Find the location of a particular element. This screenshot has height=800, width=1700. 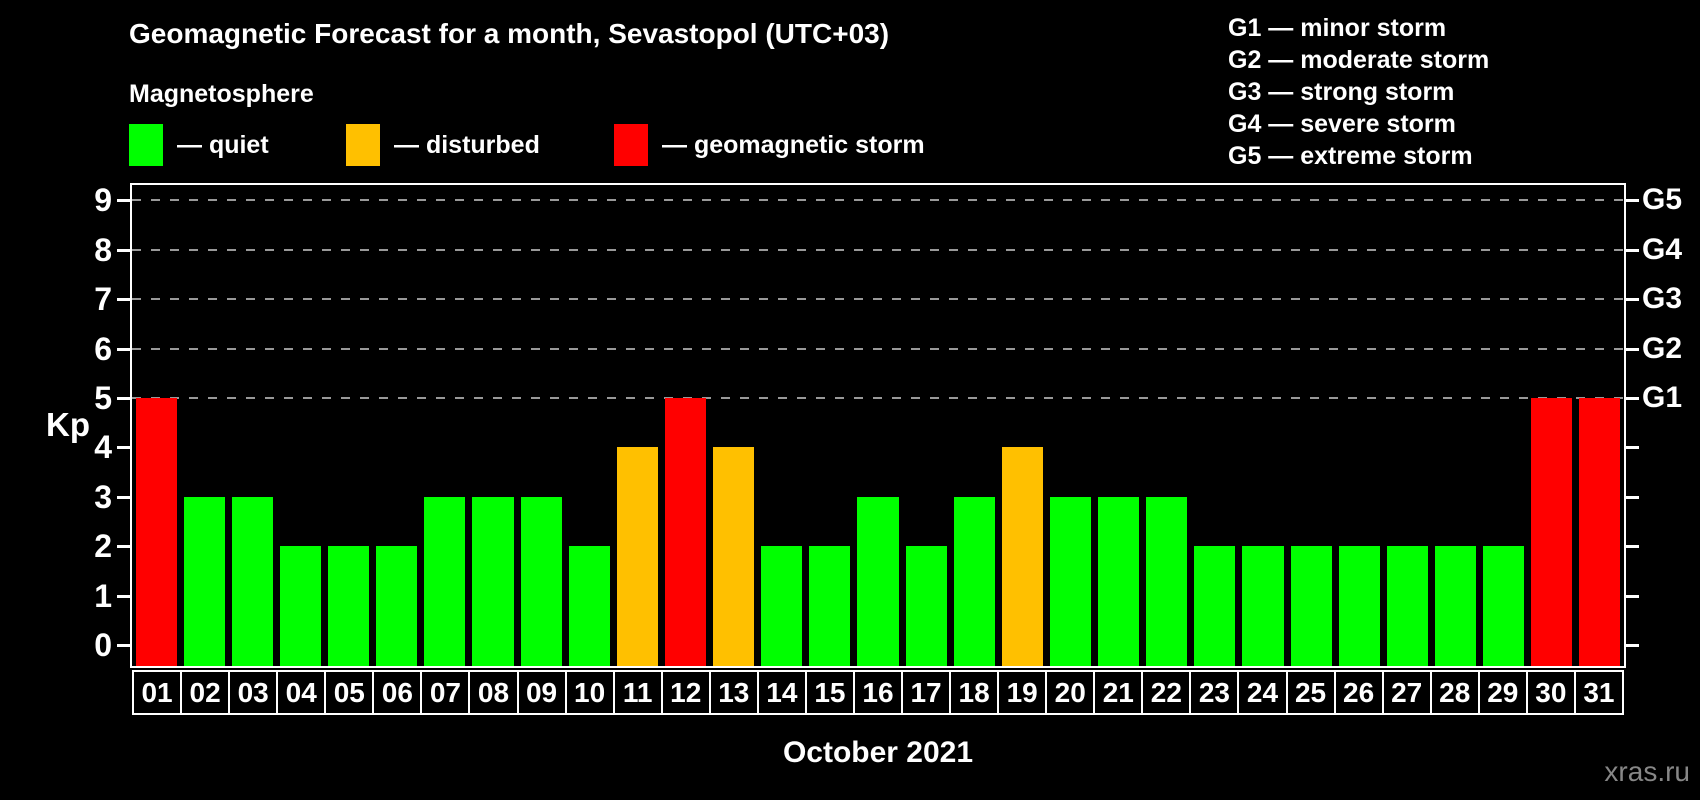

y-tick-label-5: 5 is located at coordinates (103, 398).